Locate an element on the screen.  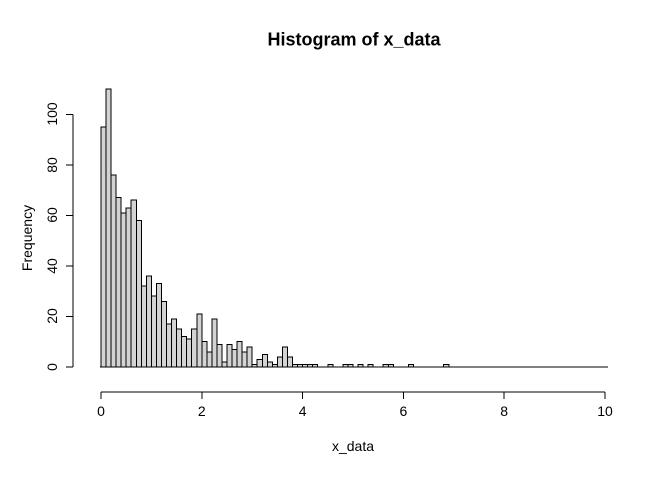
x-axis-label: x_data is located at coordinates (353, 446).